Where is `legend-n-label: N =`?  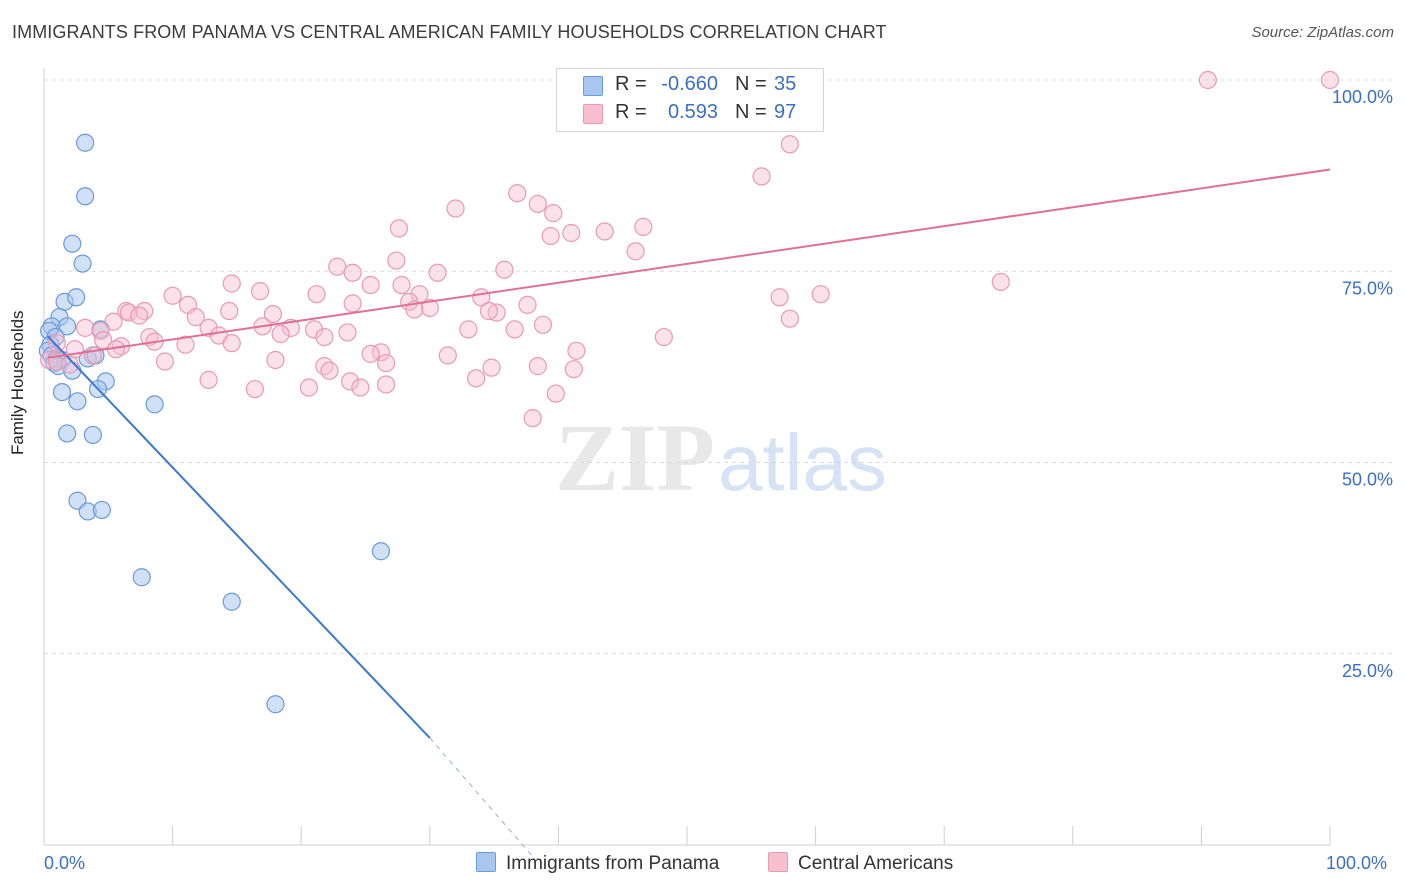 legend-n-label: N = is located at coordinates (751, 84).